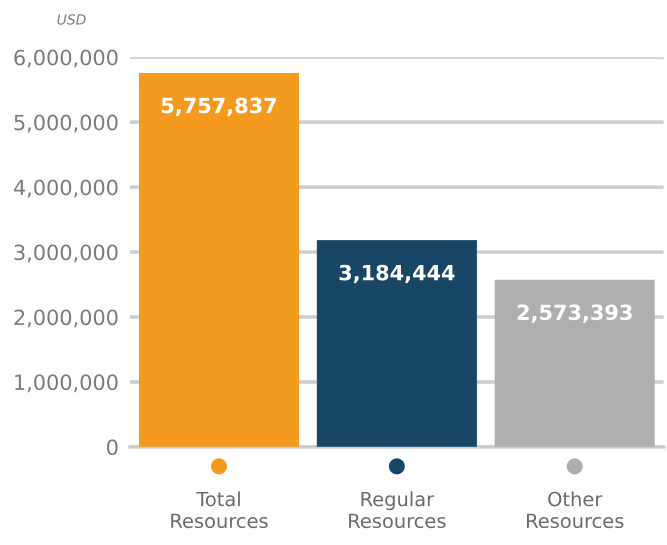 This screenshot has height=545, width=667. Describe the element at coordinates (219, 509) in the screenshot. I see `x-tick-label: Total Resources` at that location.